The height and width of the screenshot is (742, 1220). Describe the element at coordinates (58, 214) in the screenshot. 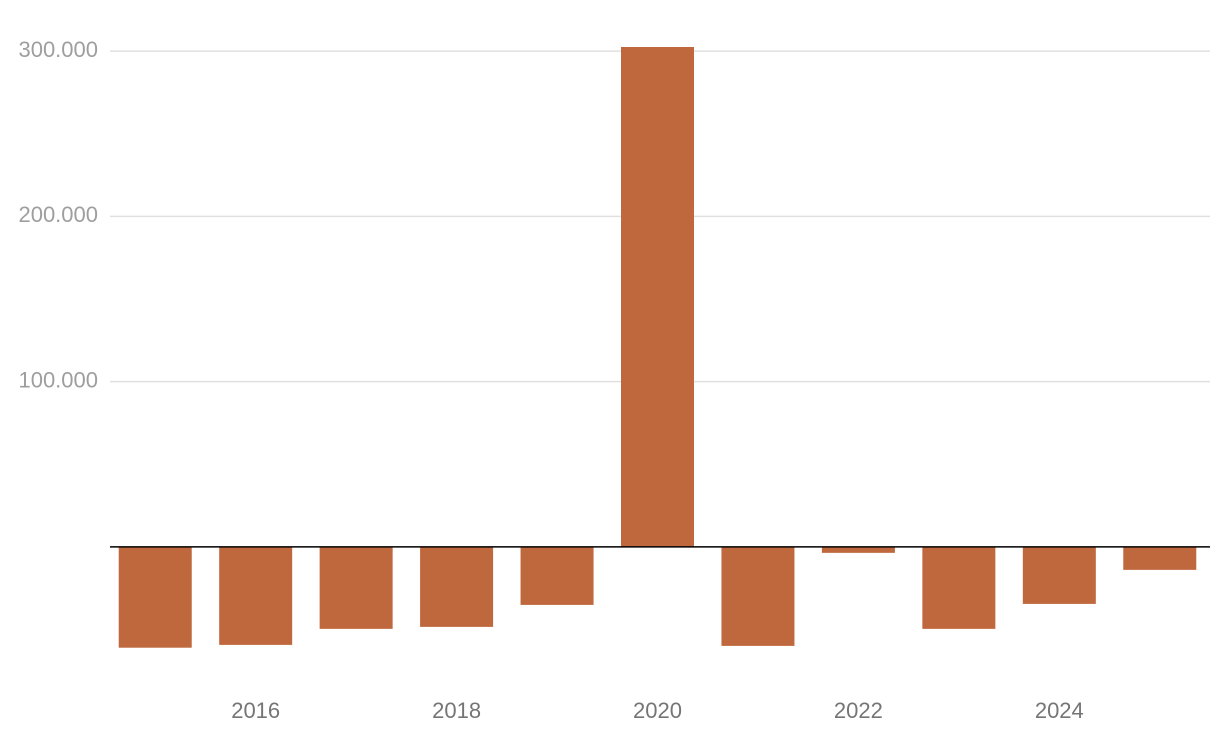

I see `y-tick-label: 200.000` at that location.